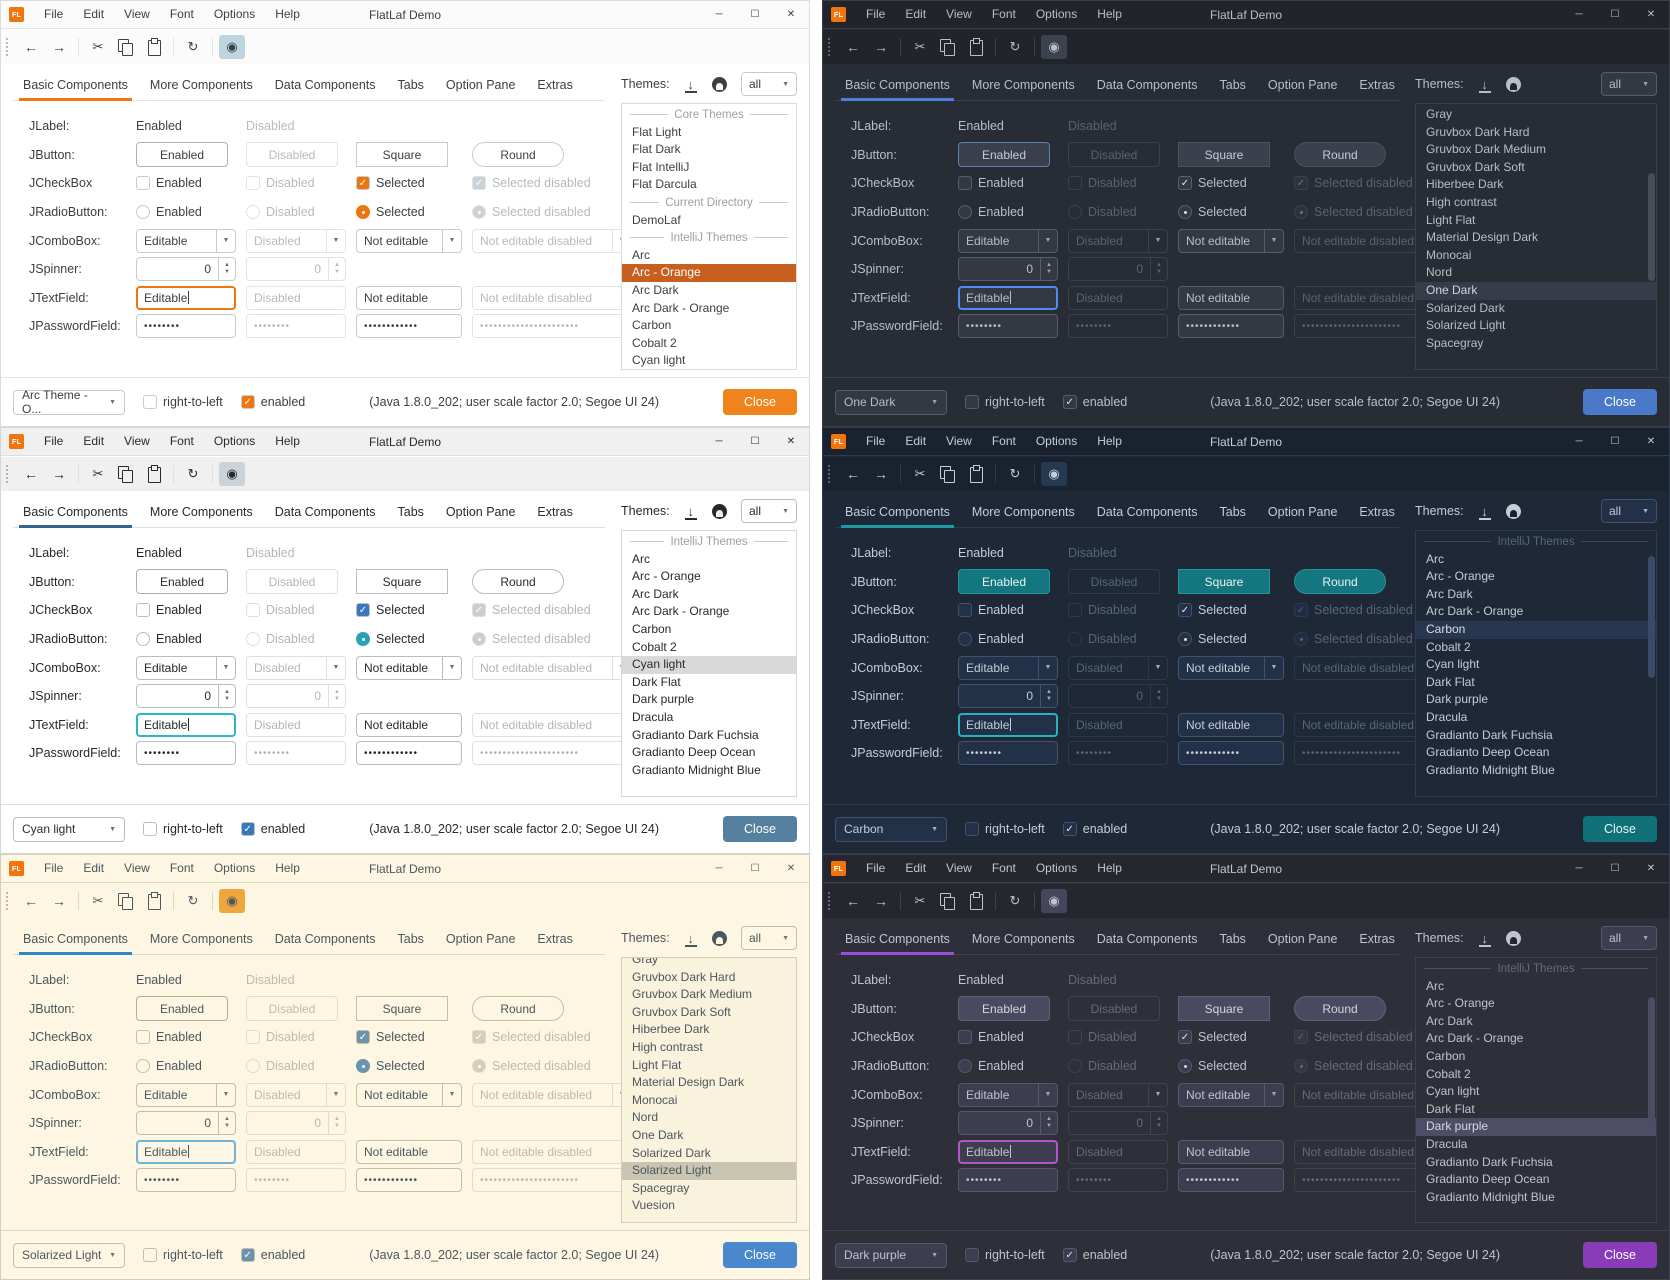  What do you see at coordinates (709, 1171) in the screenshot?
I see `theme-item-solarized-light: Solarized Light` at bounding box center [709, 1171].